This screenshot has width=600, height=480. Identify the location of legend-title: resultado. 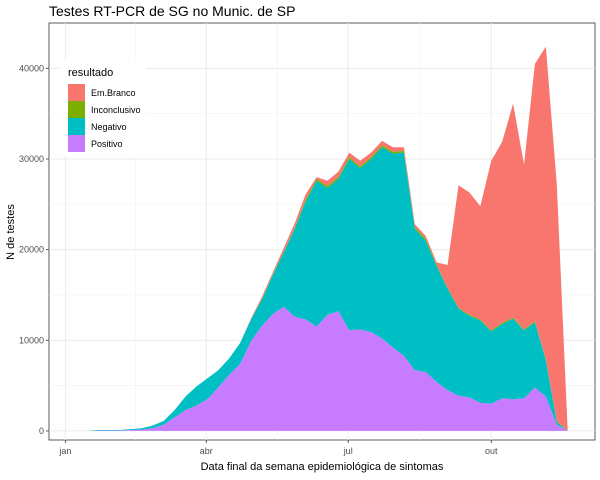
(90, 73).